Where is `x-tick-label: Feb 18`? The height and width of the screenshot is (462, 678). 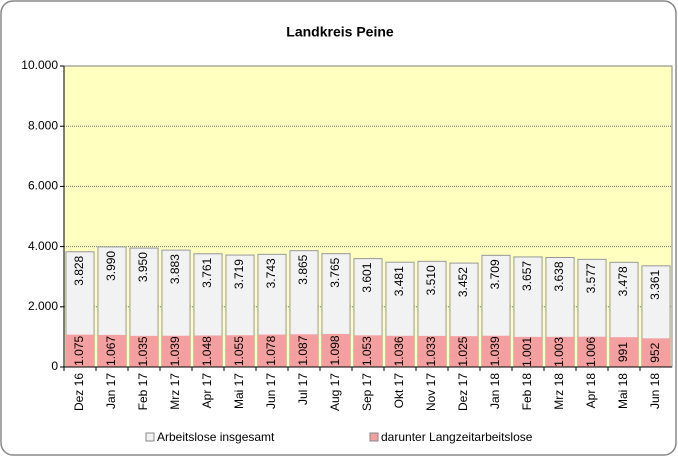
x-tick-label: Feb 18 is located at coordinates (527, 392).